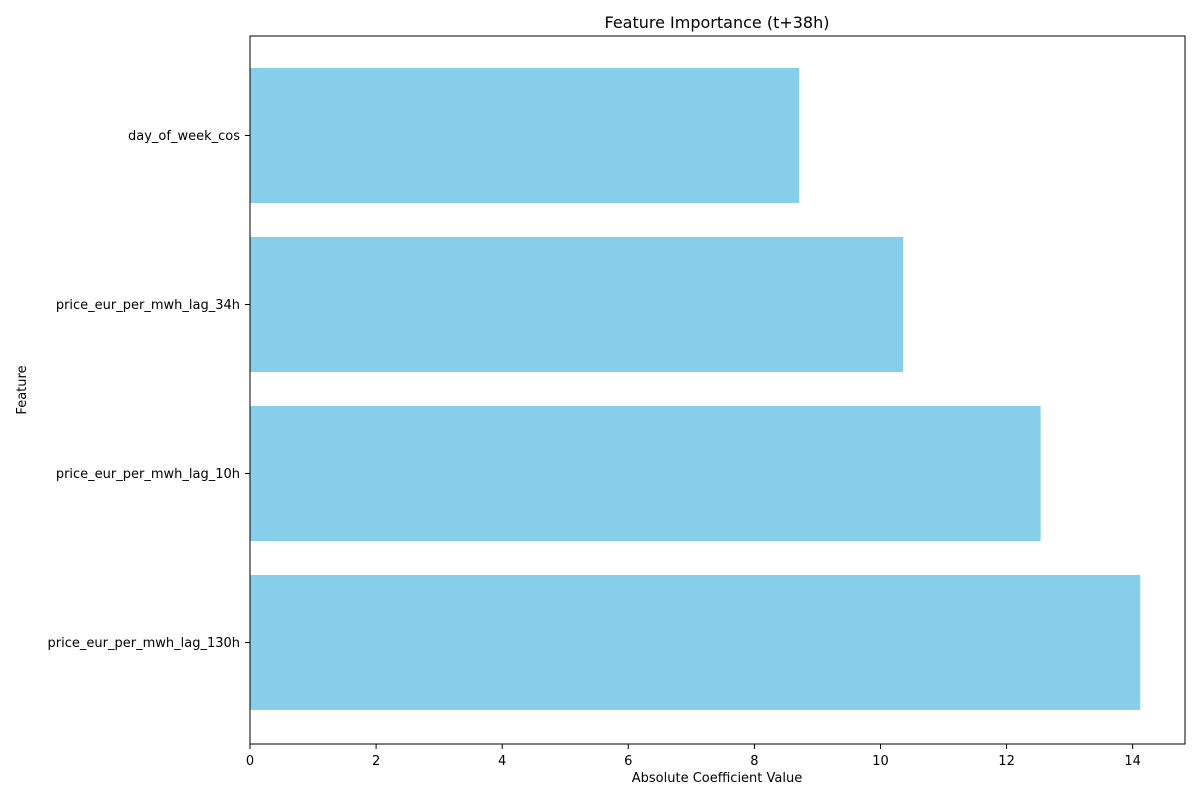 This screenshot has width=1200, height=800. I want to click on x-tick-label: 10, so click(880, 761).